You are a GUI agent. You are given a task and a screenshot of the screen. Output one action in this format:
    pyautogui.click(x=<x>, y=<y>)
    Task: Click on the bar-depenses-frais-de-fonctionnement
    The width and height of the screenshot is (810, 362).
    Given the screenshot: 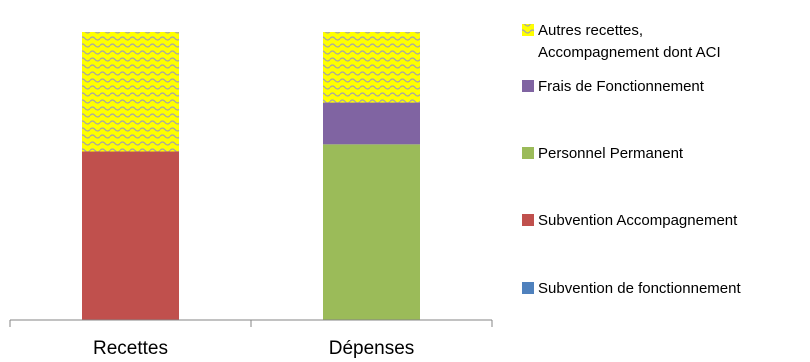 What is the action you would take?
    pyautogui.click(x=371, y=123)
    